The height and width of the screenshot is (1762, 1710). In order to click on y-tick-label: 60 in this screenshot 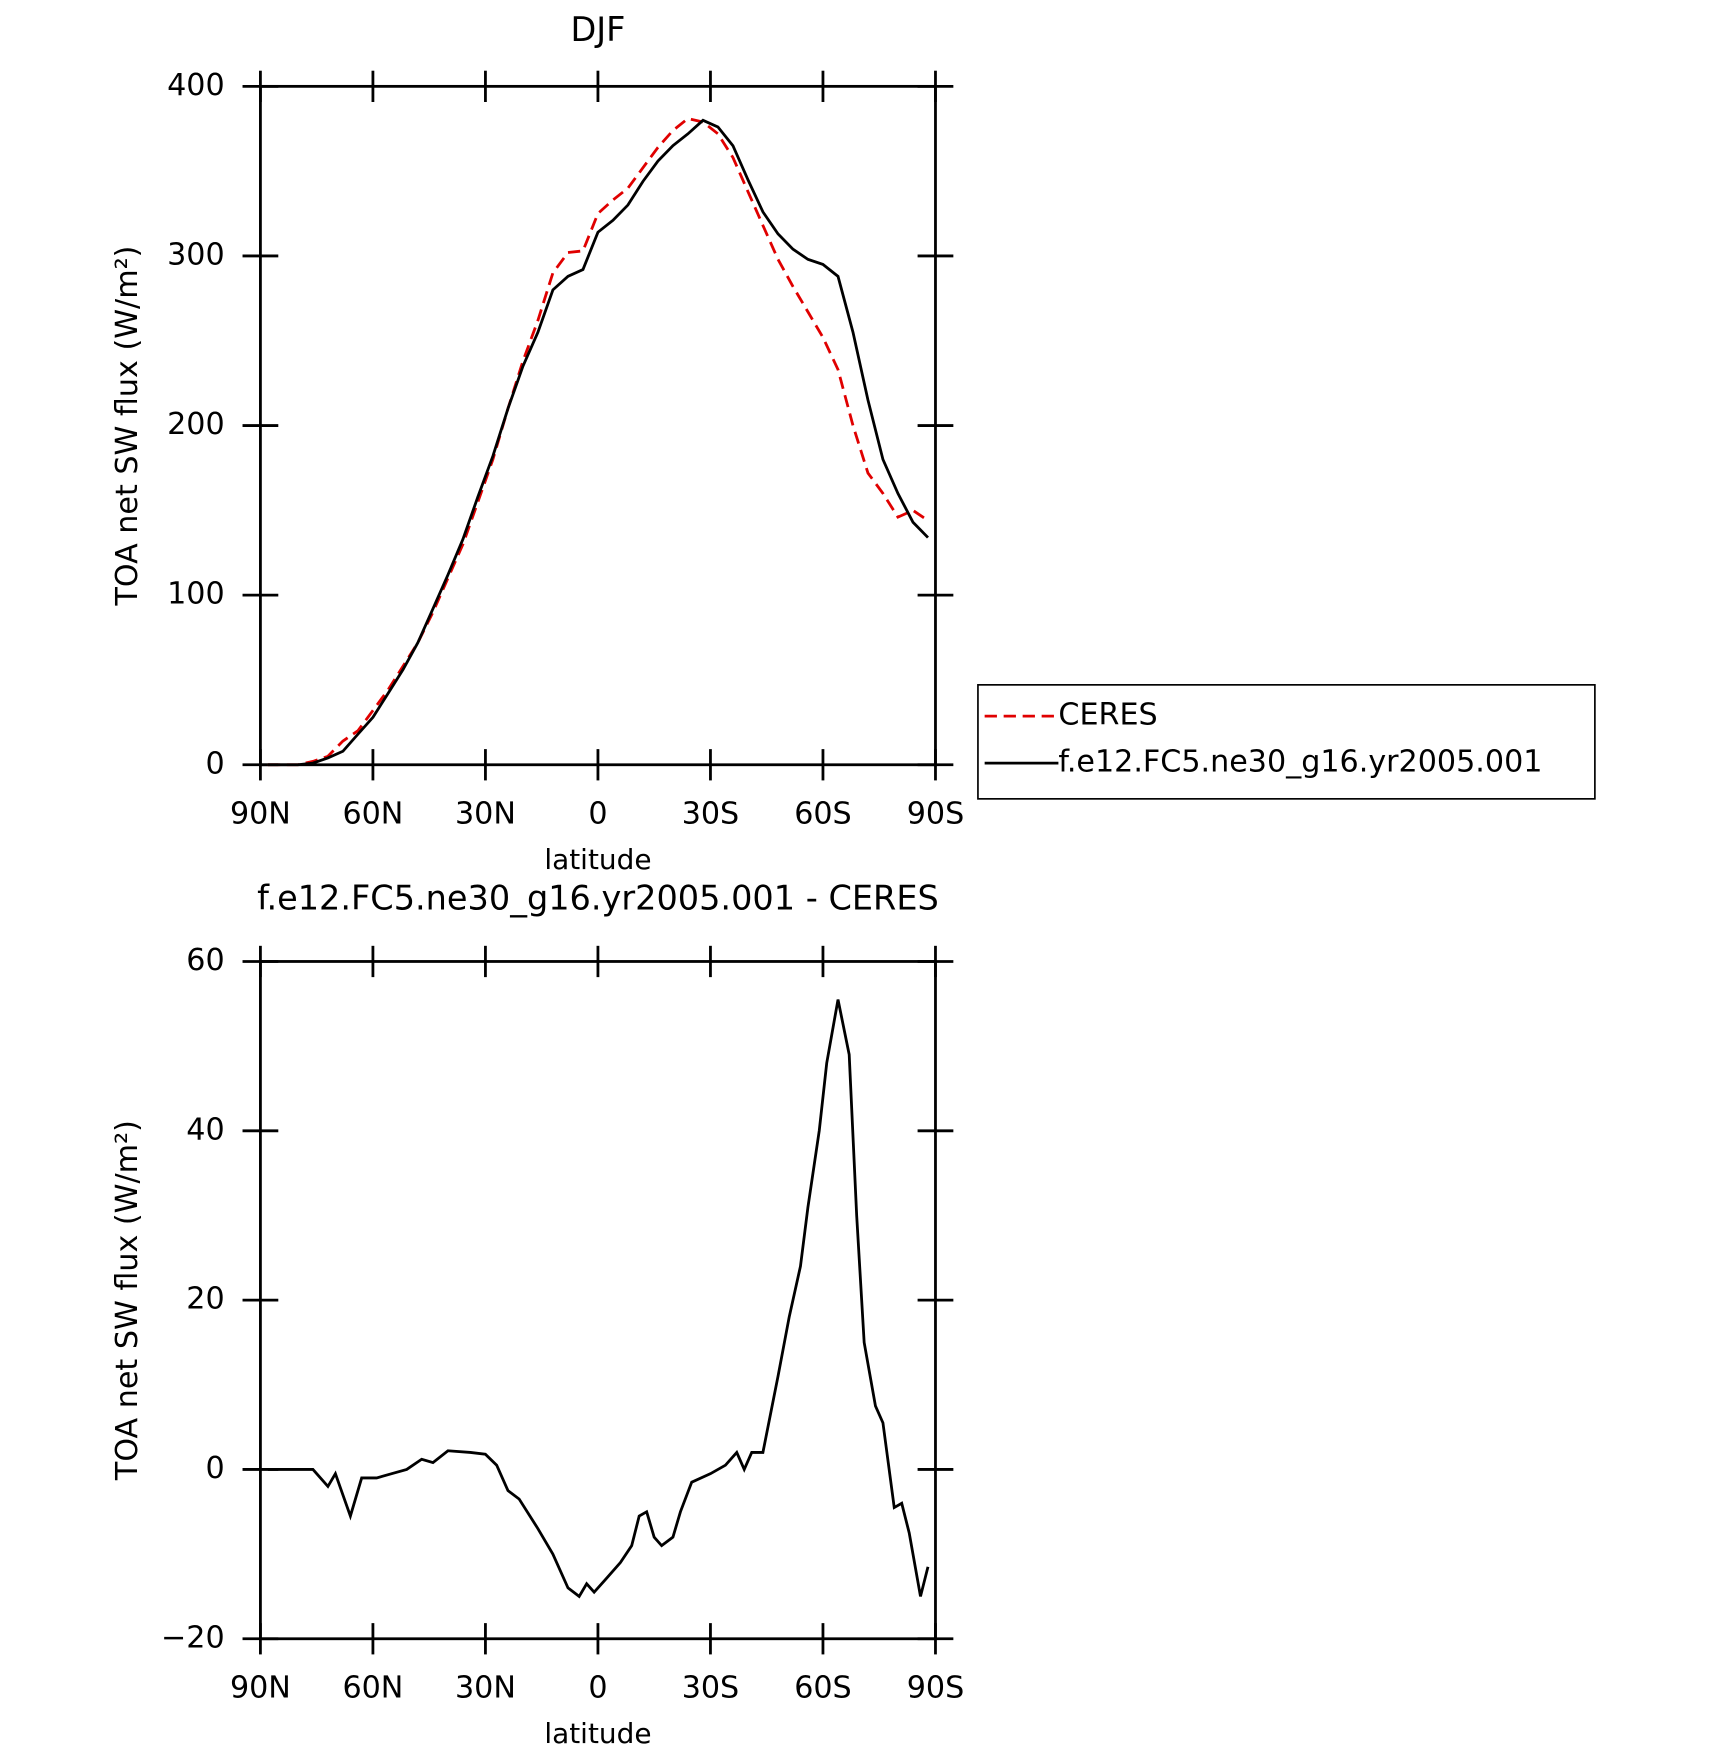, I will do `click(205, 960)`.